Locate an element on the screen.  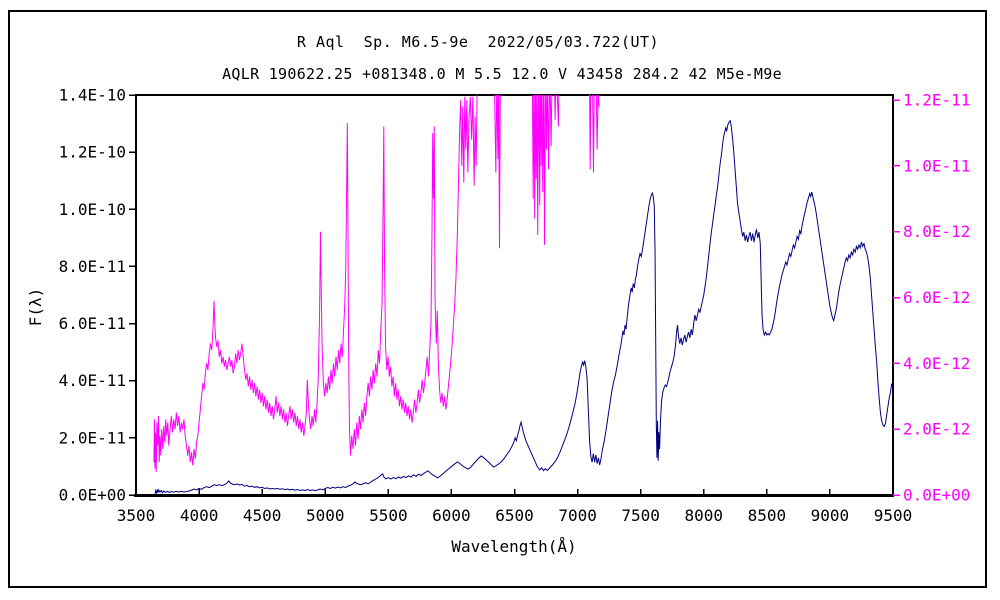
y-axis-right-tick-label: 2.0E-12 is located at coordinates (936, 429).